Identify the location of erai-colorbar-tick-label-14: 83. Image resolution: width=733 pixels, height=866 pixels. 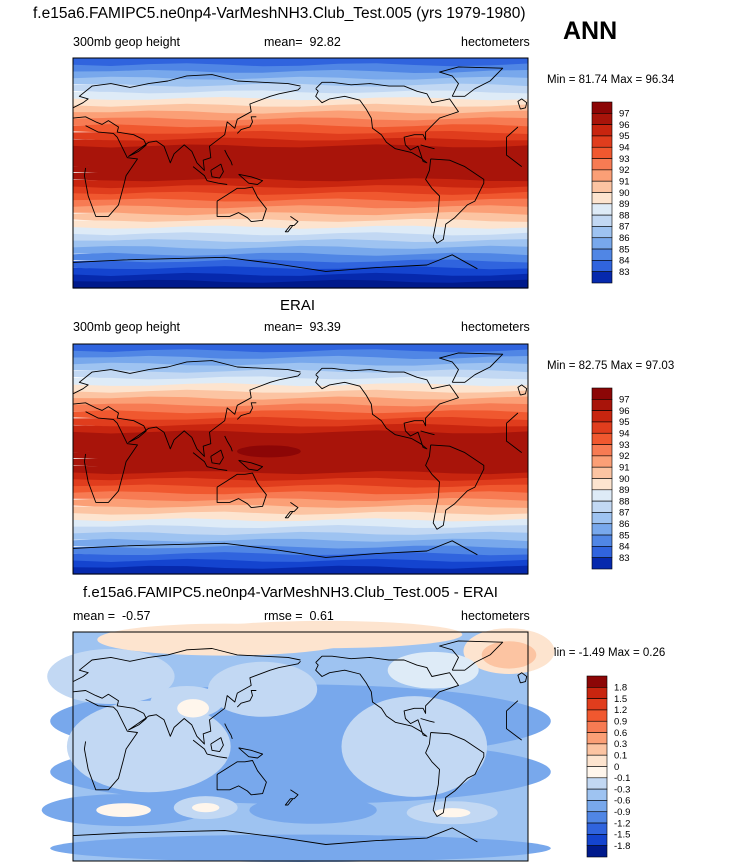
(624, 558).